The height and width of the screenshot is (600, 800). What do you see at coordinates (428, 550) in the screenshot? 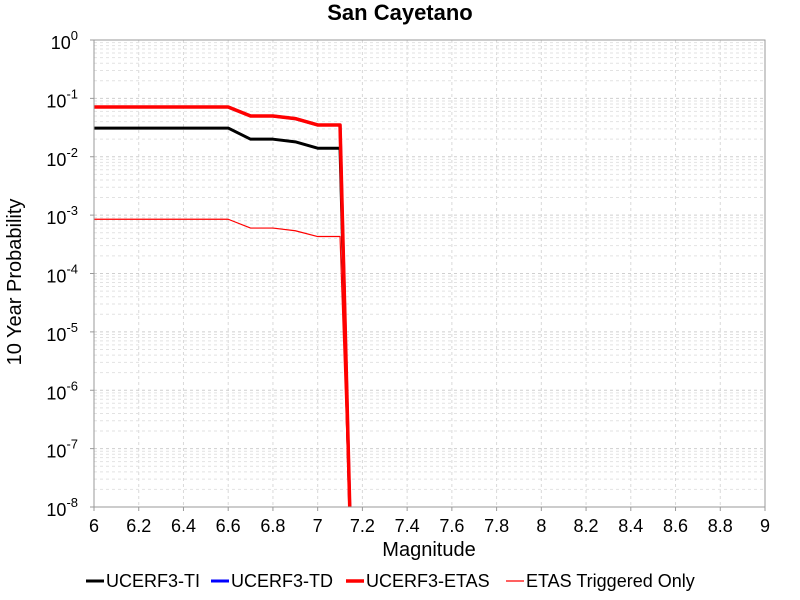
I see `x-axis-title: Magnitude` at bounding box center [428, 550].